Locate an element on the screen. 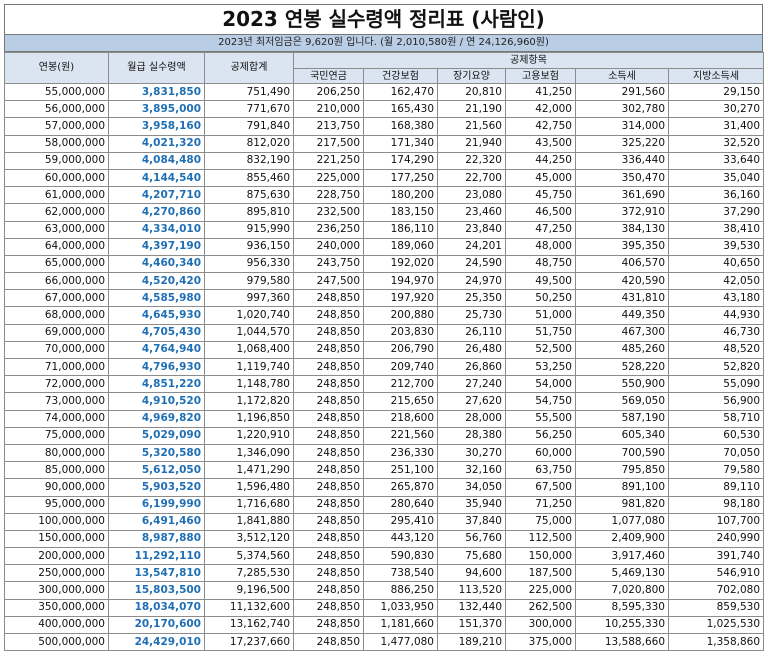 The height and width of the screenshot is (657, 768). header-national-pension: 국민연금 is located at coordinates (328, 76).